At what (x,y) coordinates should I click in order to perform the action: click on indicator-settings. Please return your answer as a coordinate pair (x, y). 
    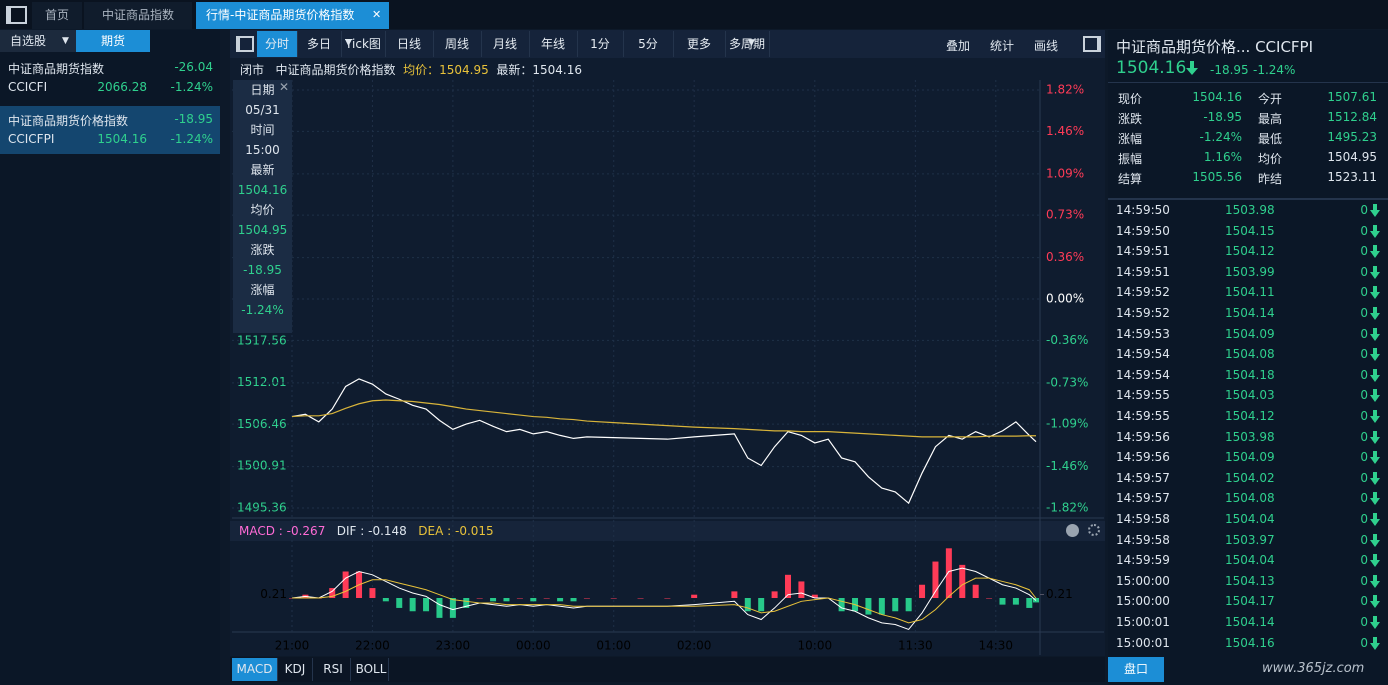
    Looking at the image, I should click on (1094, 530).